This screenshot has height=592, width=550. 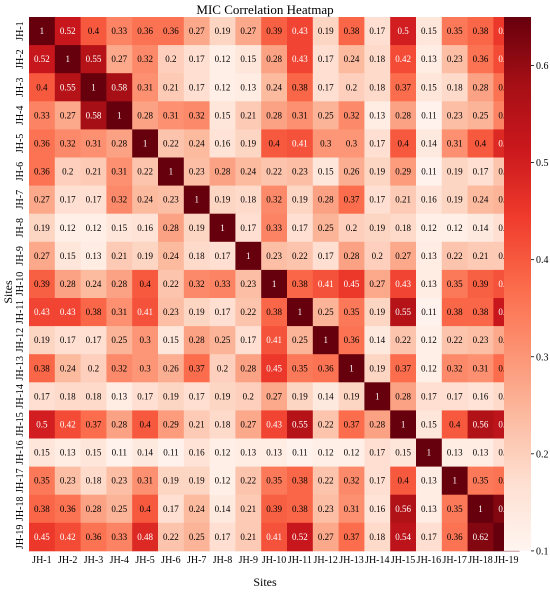 What do you see at coordinates (171, 87) in the screenshot?
I see `heatmap-cell-label: 0.21` at bounding box center [171, 87].